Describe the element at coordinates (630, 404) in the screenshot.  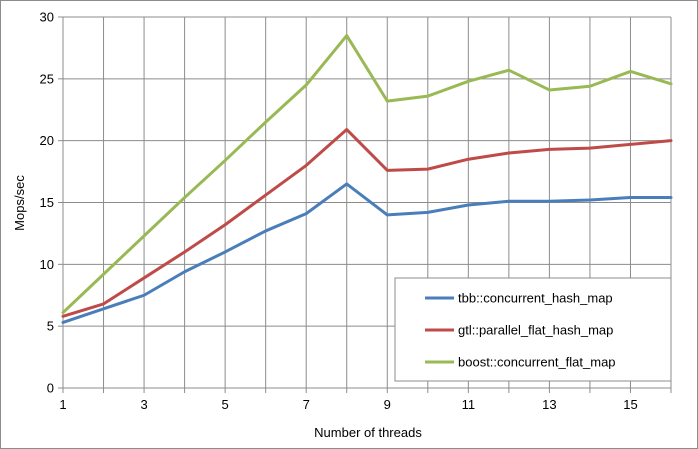
I see `x-tick-label: 15` at that location.